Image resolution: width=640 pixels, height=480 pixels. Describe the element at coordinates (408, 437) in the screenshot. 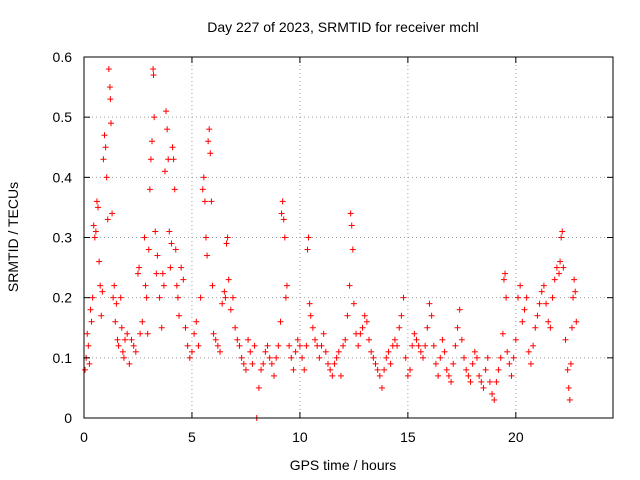

I see `x-tick-label: 15` at that location.